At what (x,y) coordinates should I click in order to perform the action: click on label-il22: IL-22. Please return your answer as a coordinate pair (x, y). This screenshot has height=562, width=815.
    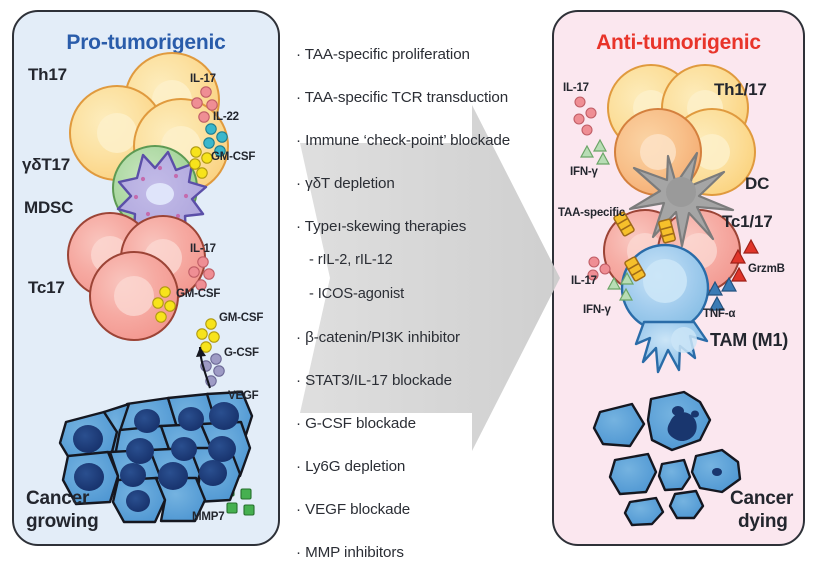
    Looking at the image, I should click on (226, 117).